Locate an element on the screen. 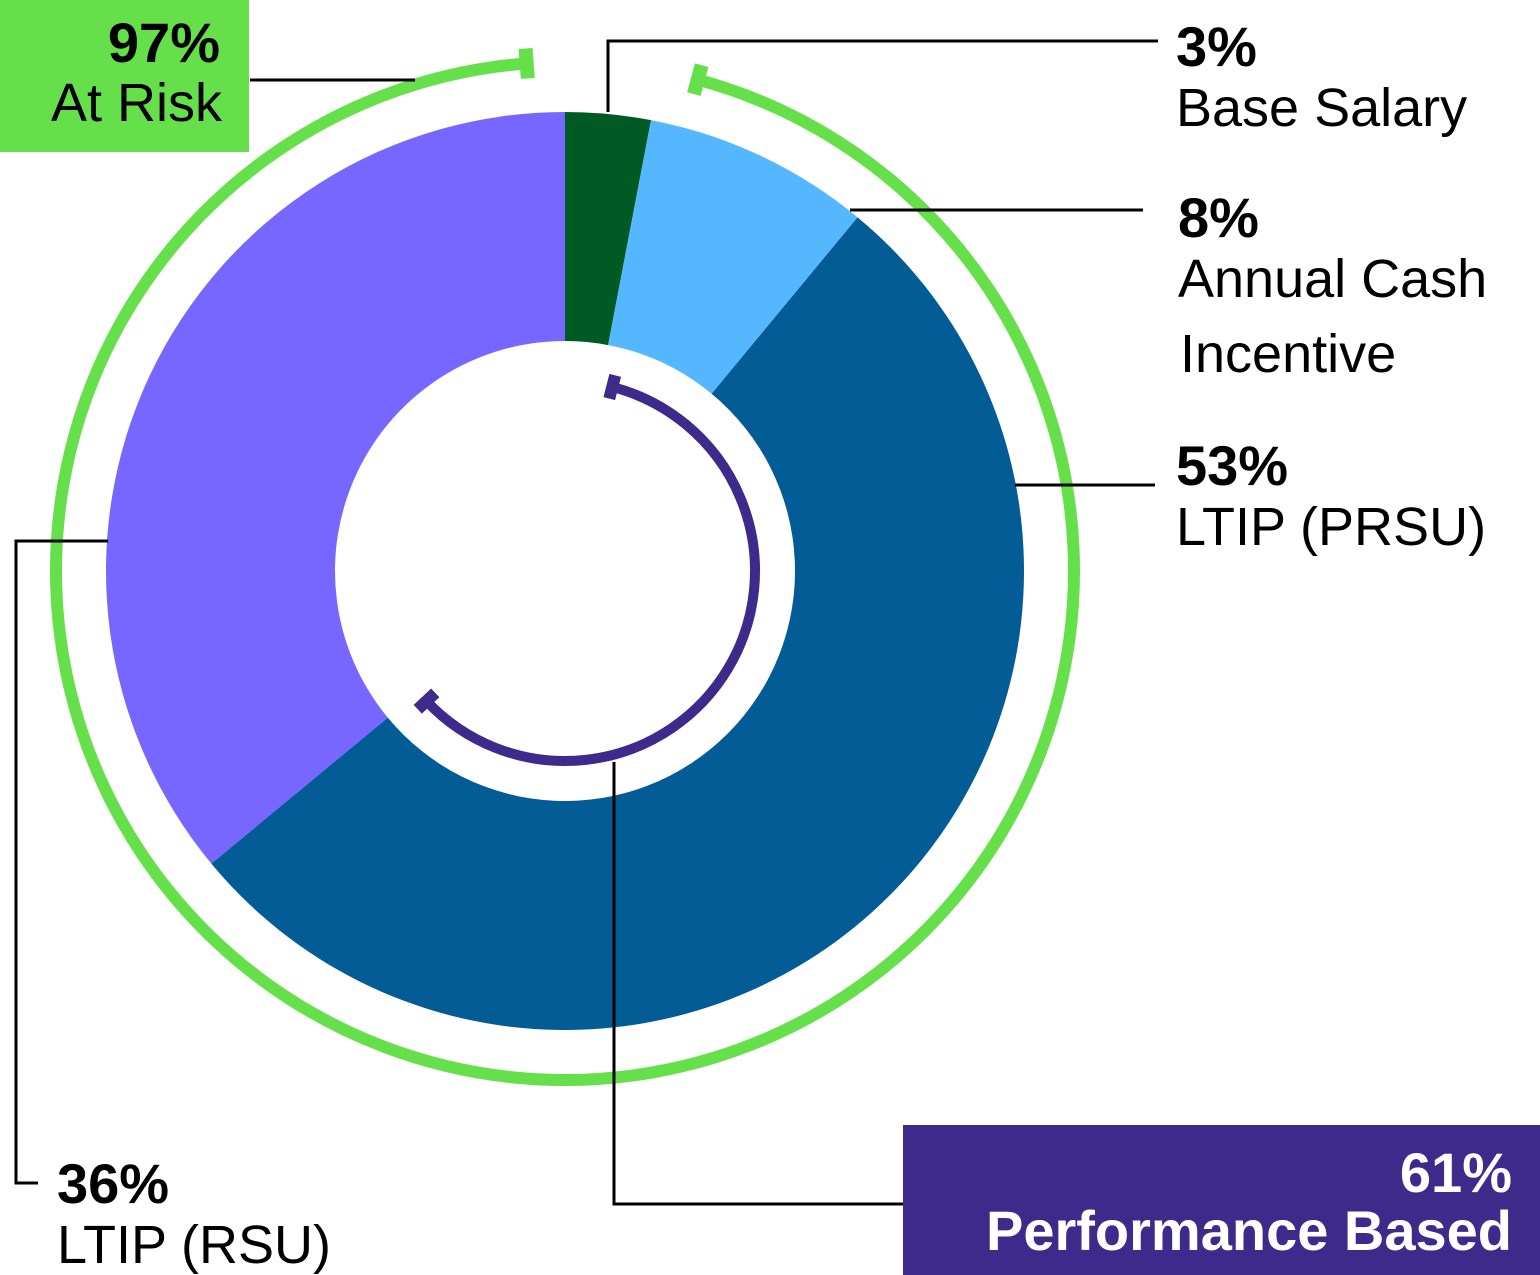  ltip-rsu-label: LTIP (RSU) is located at coordinates (194, 1245).